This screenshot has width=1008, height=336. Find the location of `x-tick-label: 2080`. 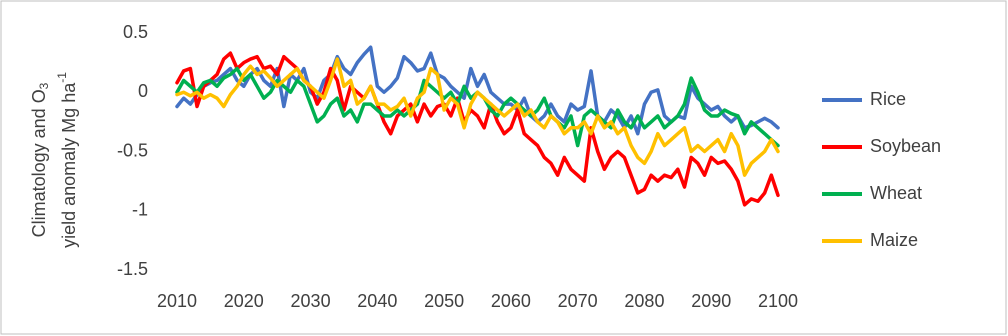

x-tick-label: 2080 is located at coordinates (644, 301).